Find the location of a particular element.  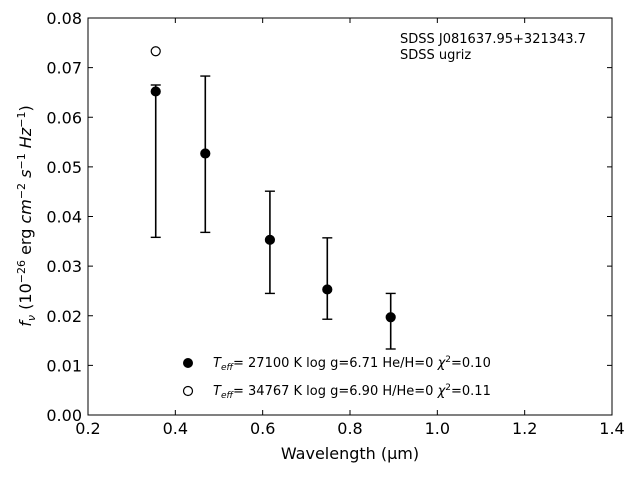

legend-entry-2-chi: =0.11 is located at coordinates (471, 391).